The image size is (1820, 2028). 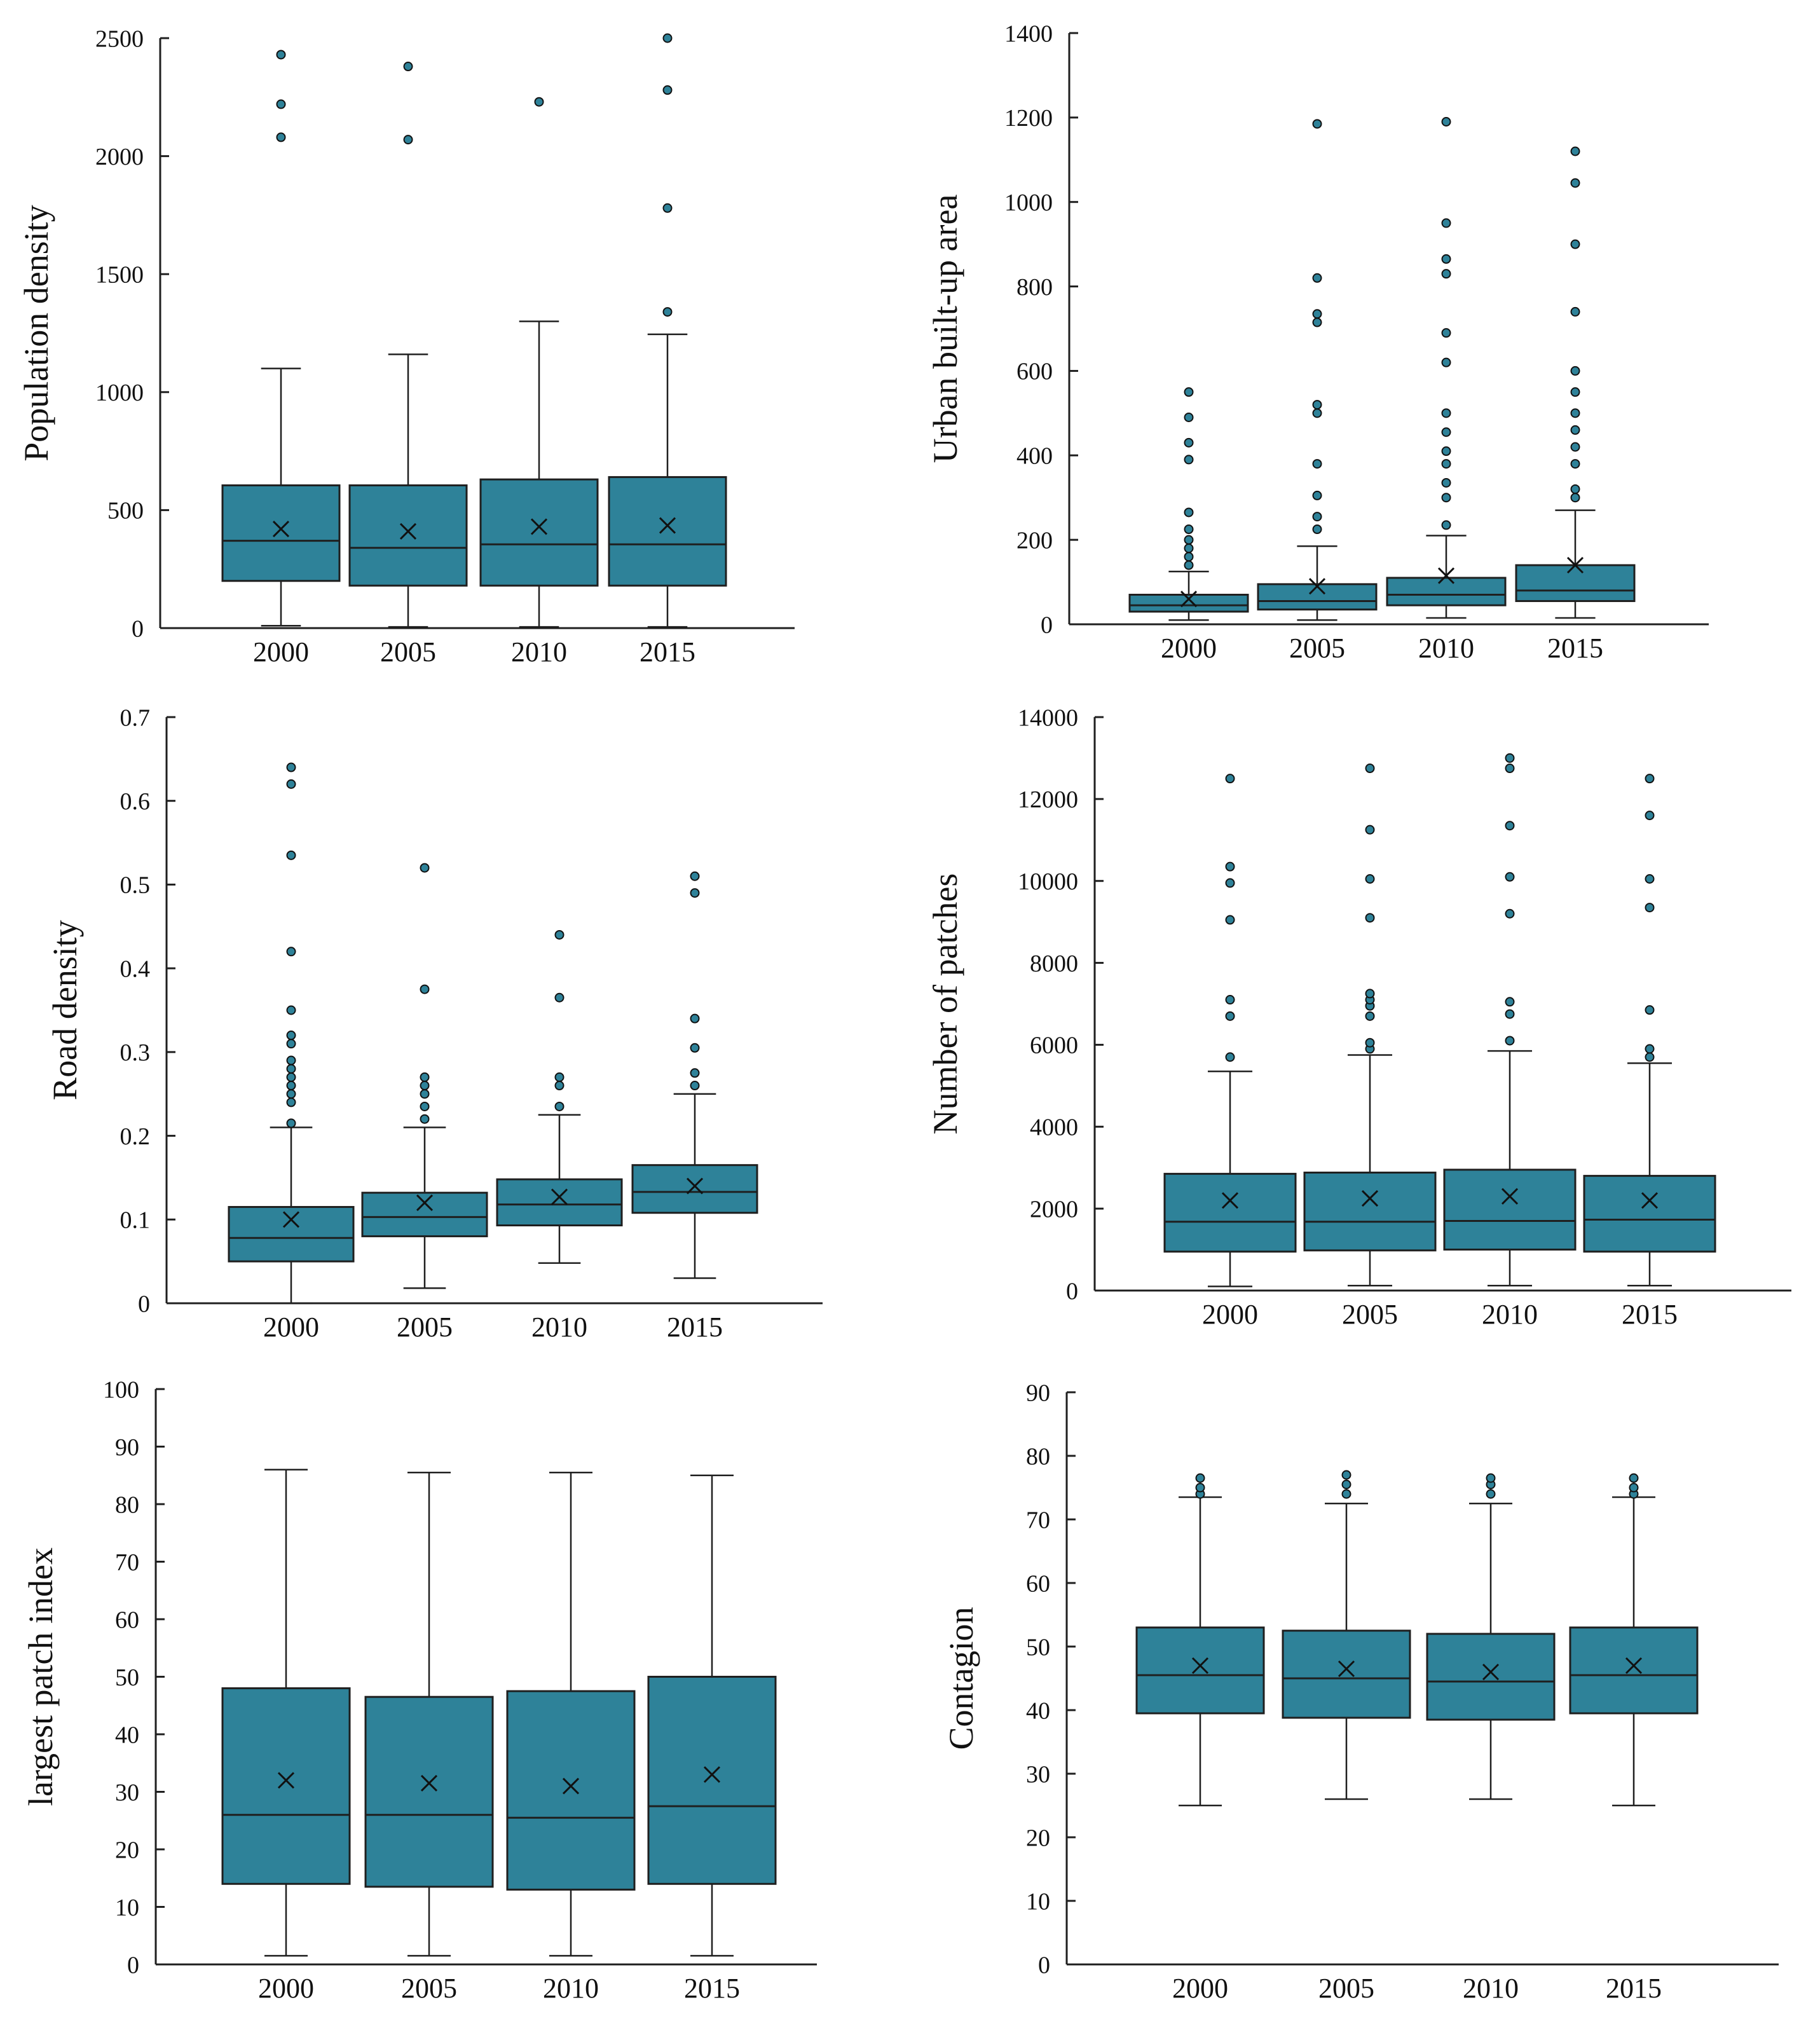 What do you see at coordinates (1038, 1456) in the screenshot?
I see `y-tick-label: 80` at bounding box center [1038, 1456].